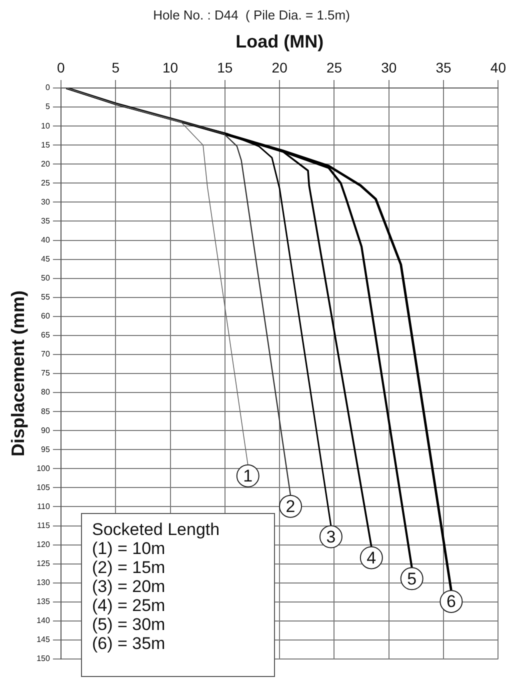  Describe the element at coordinates (225, 67) in the screenshot. I see `x-tick-label: 15` at that location.